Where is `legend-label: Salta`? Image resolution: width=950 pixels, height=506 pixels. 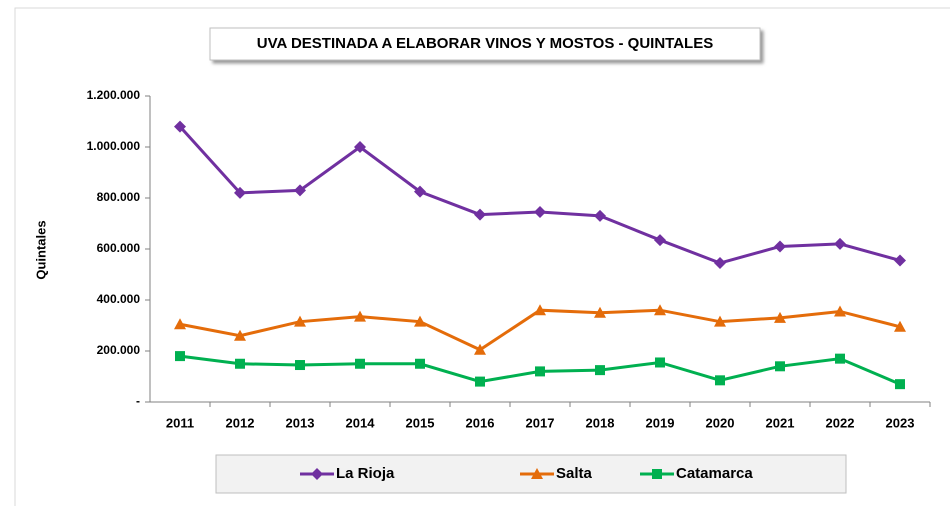
legend-label: Salta is located at coordinates (574, 473).